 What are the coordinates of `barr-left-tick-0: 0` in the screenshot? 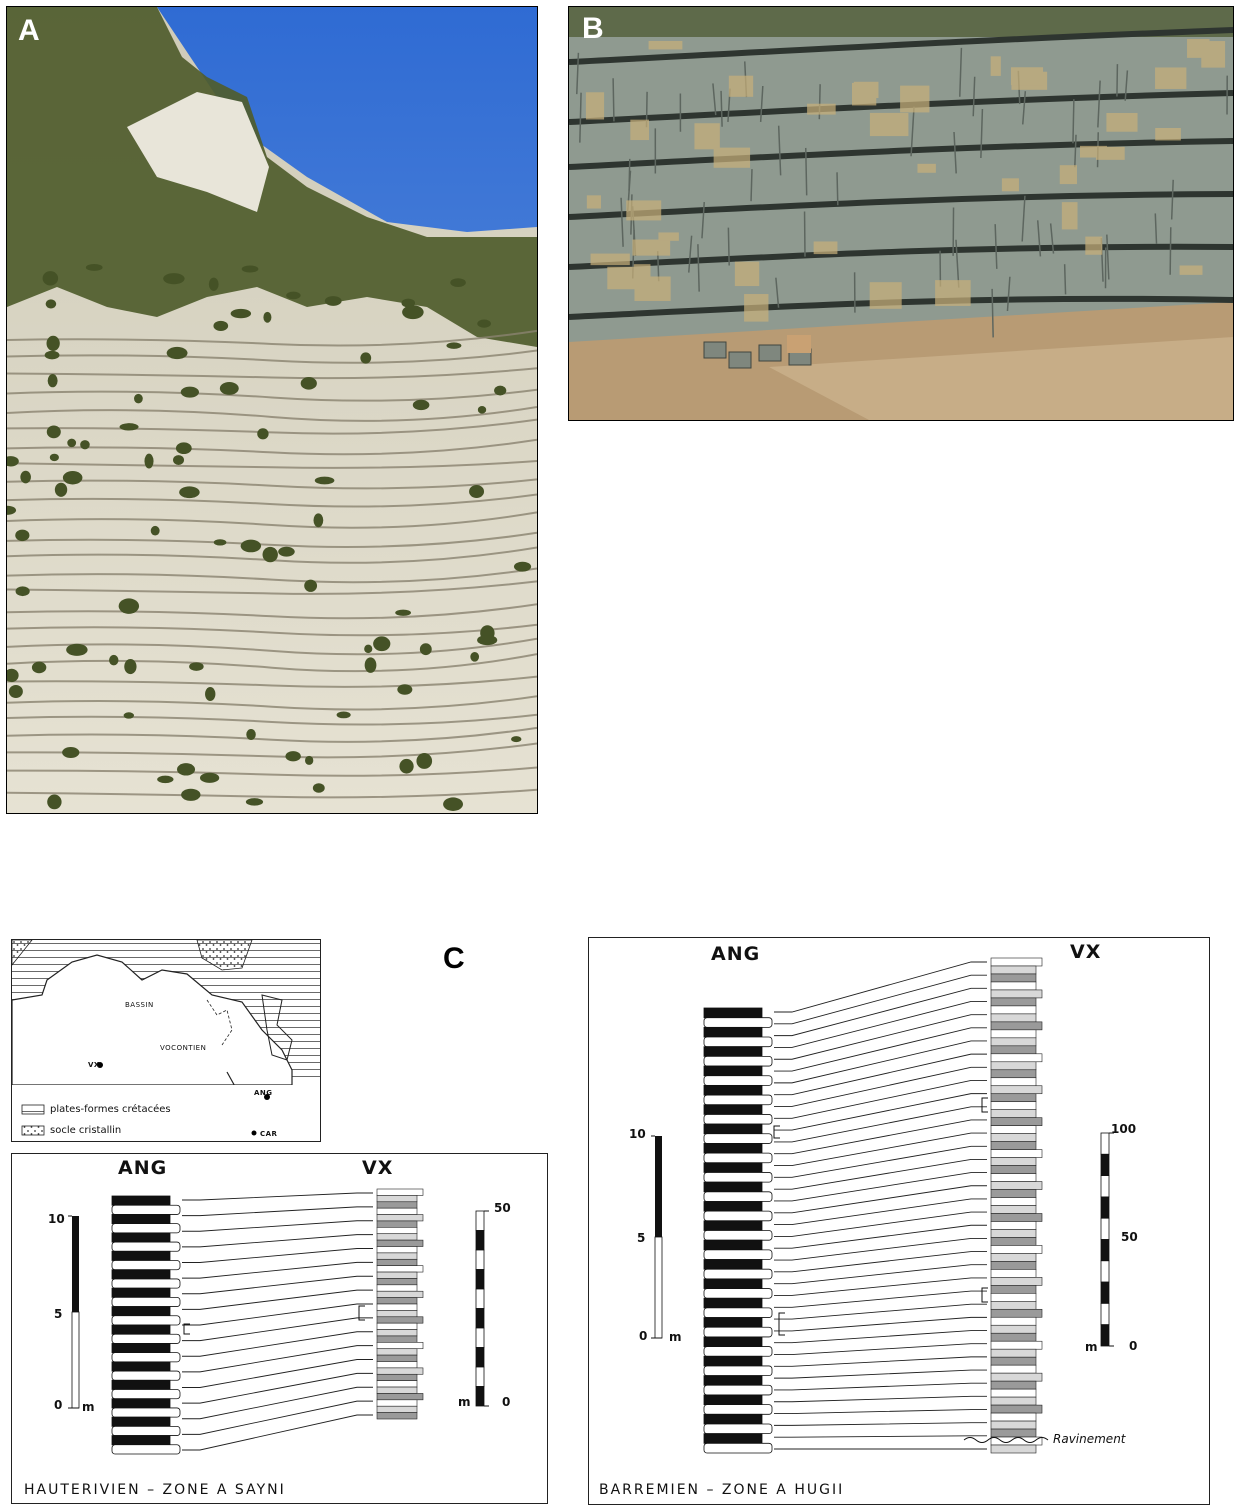 It's located at (643, 1336).